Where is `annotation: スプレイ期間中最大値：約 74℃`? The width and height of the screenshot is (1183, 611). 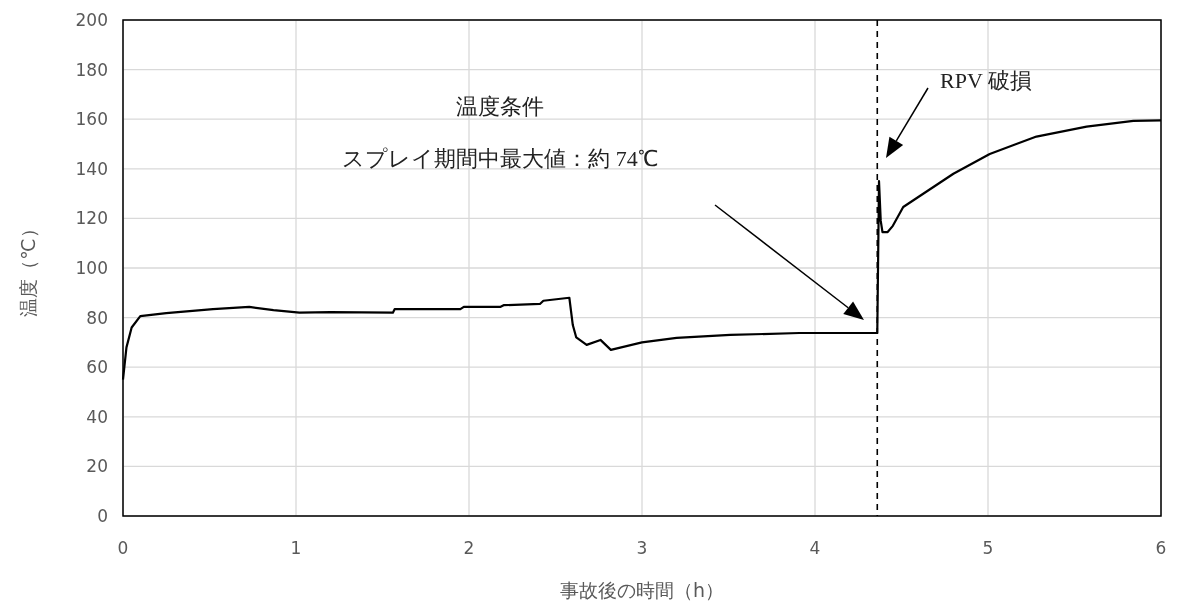
annotation: スプレイ期間中最大値：約 74℃ is located at coordinates (500, 158).